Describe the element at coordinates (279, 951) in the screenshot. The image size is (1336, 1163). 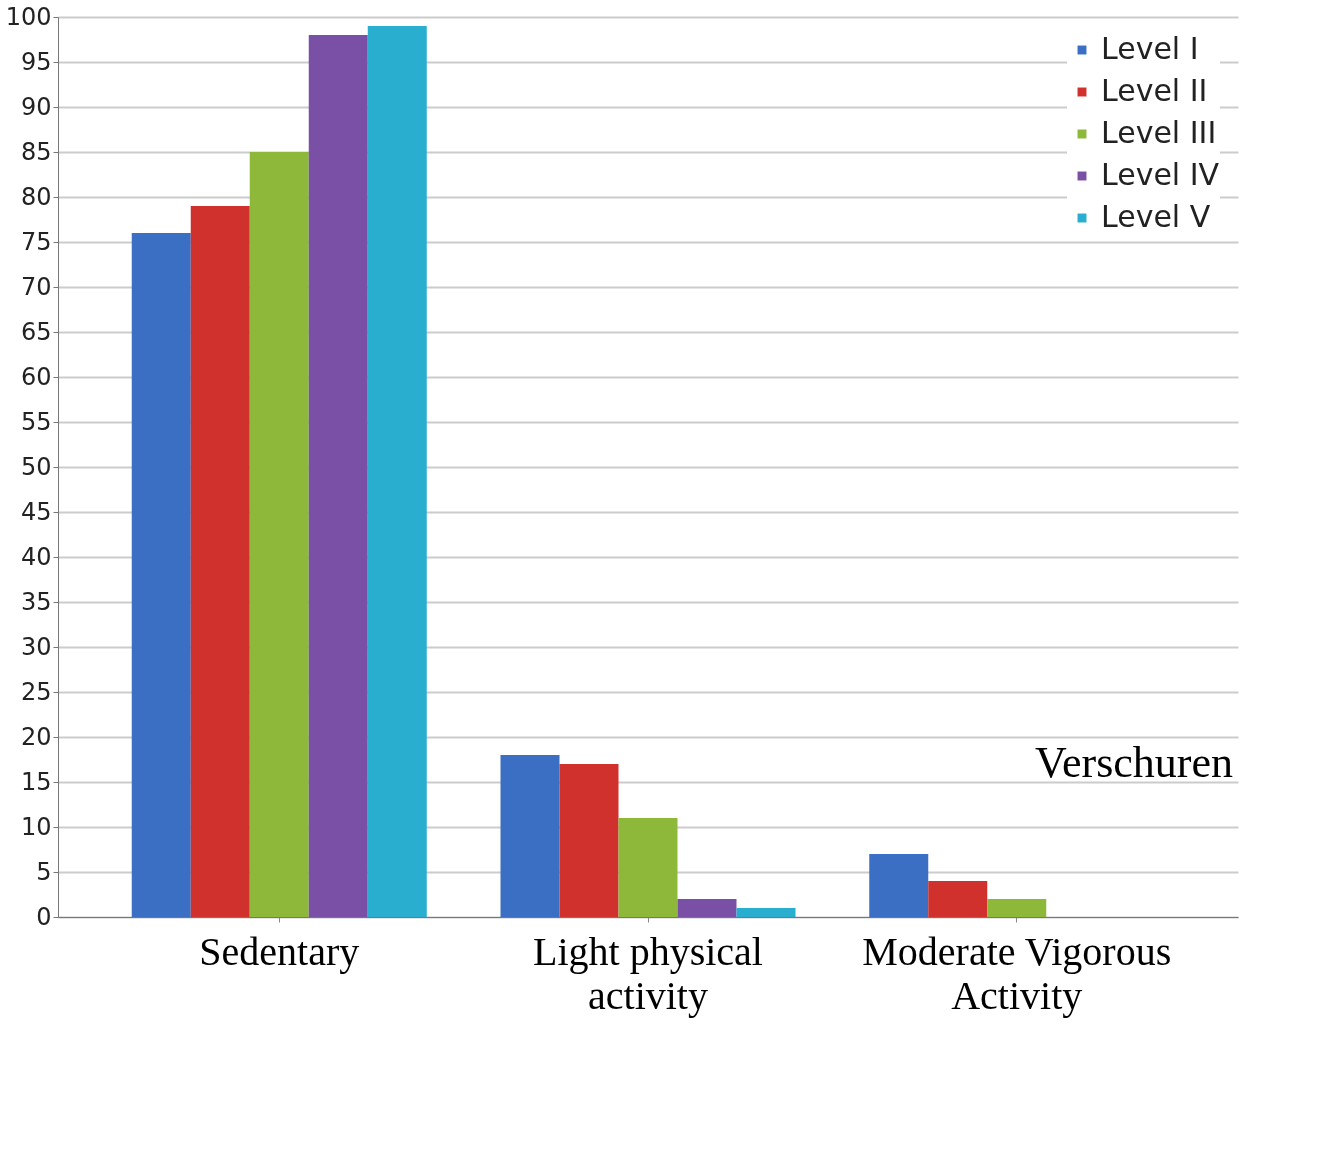
I see `x-tick-label: Sedentary` at that location.